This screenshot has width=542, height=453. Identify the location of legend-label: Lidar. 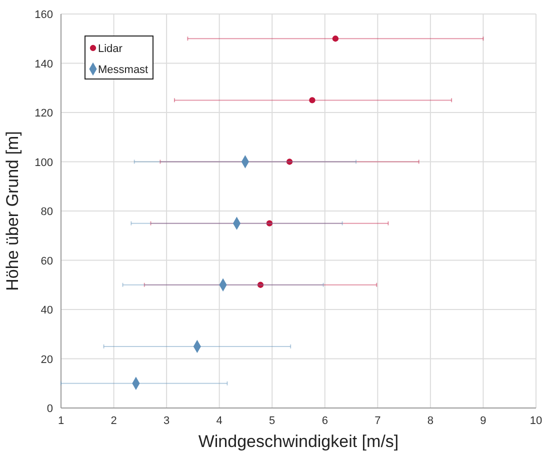
(110, 49).